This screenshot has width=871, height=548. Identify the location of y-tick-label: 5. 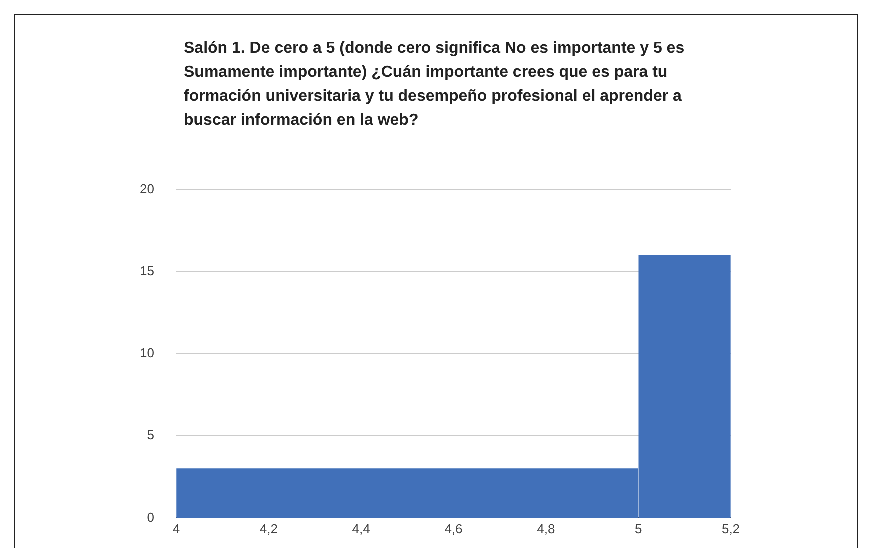
(150, 435).